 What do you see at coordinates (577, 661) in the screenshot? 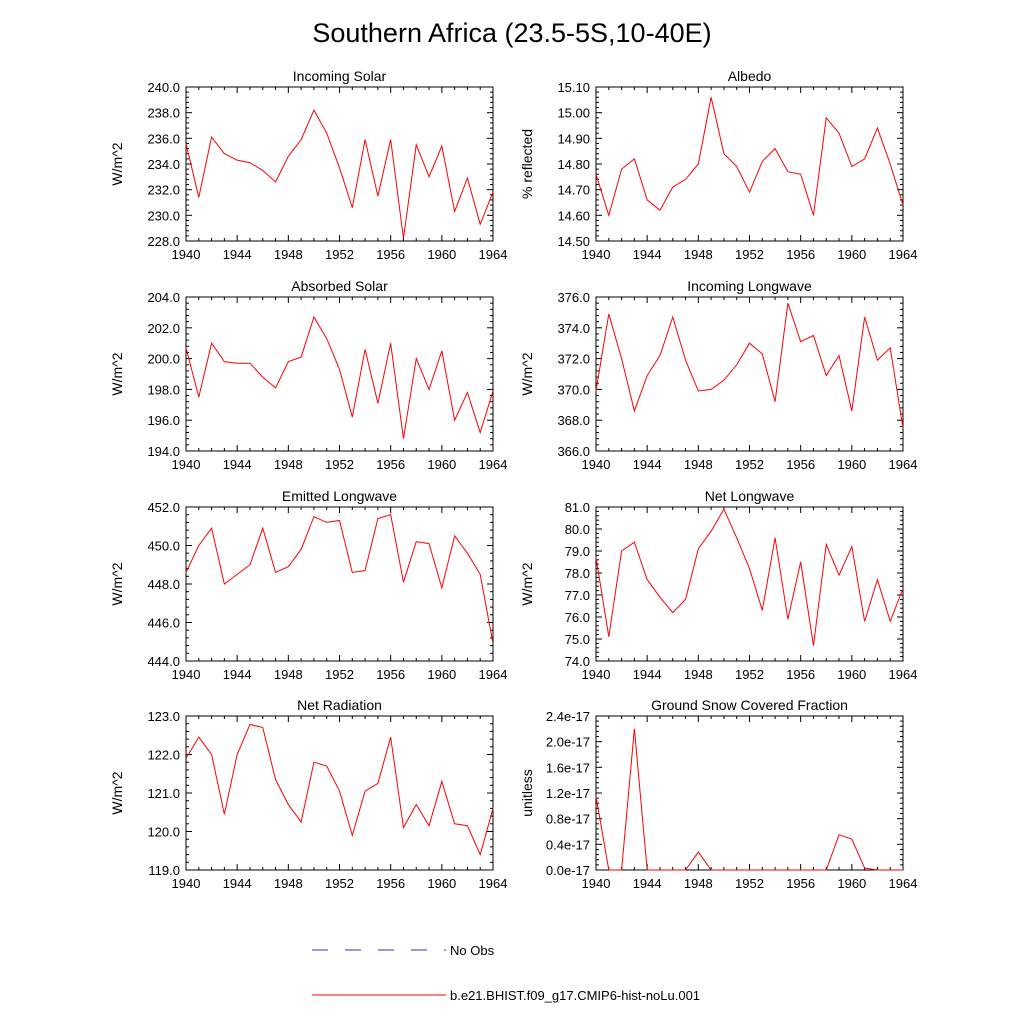
I see `y-tick-label: 74.0` at bounding box center [577, 661].